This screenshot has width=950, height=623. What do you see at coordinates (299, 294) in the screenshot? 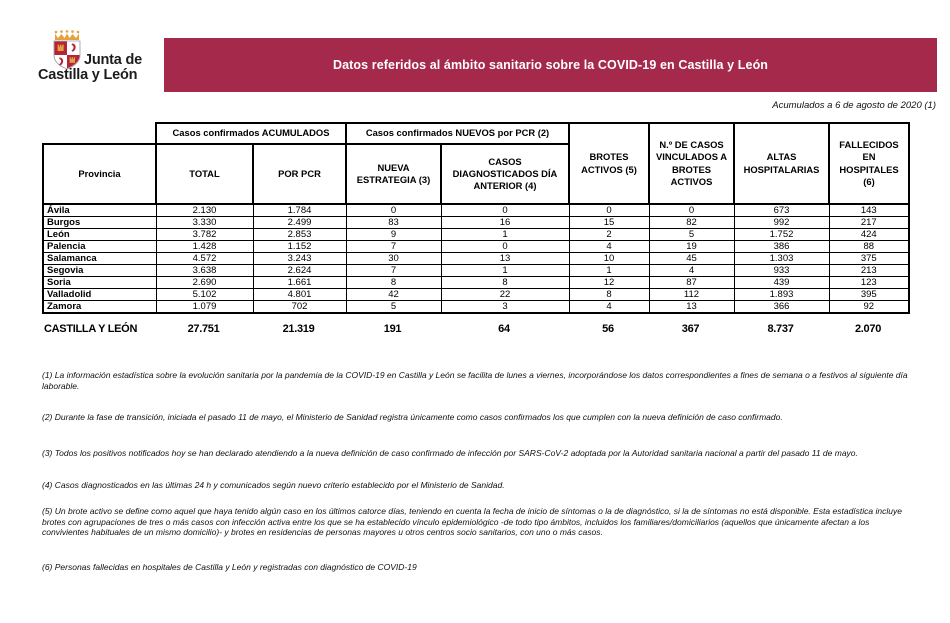
I see `value-cell: 4.801` at bounding box center [299, 294].